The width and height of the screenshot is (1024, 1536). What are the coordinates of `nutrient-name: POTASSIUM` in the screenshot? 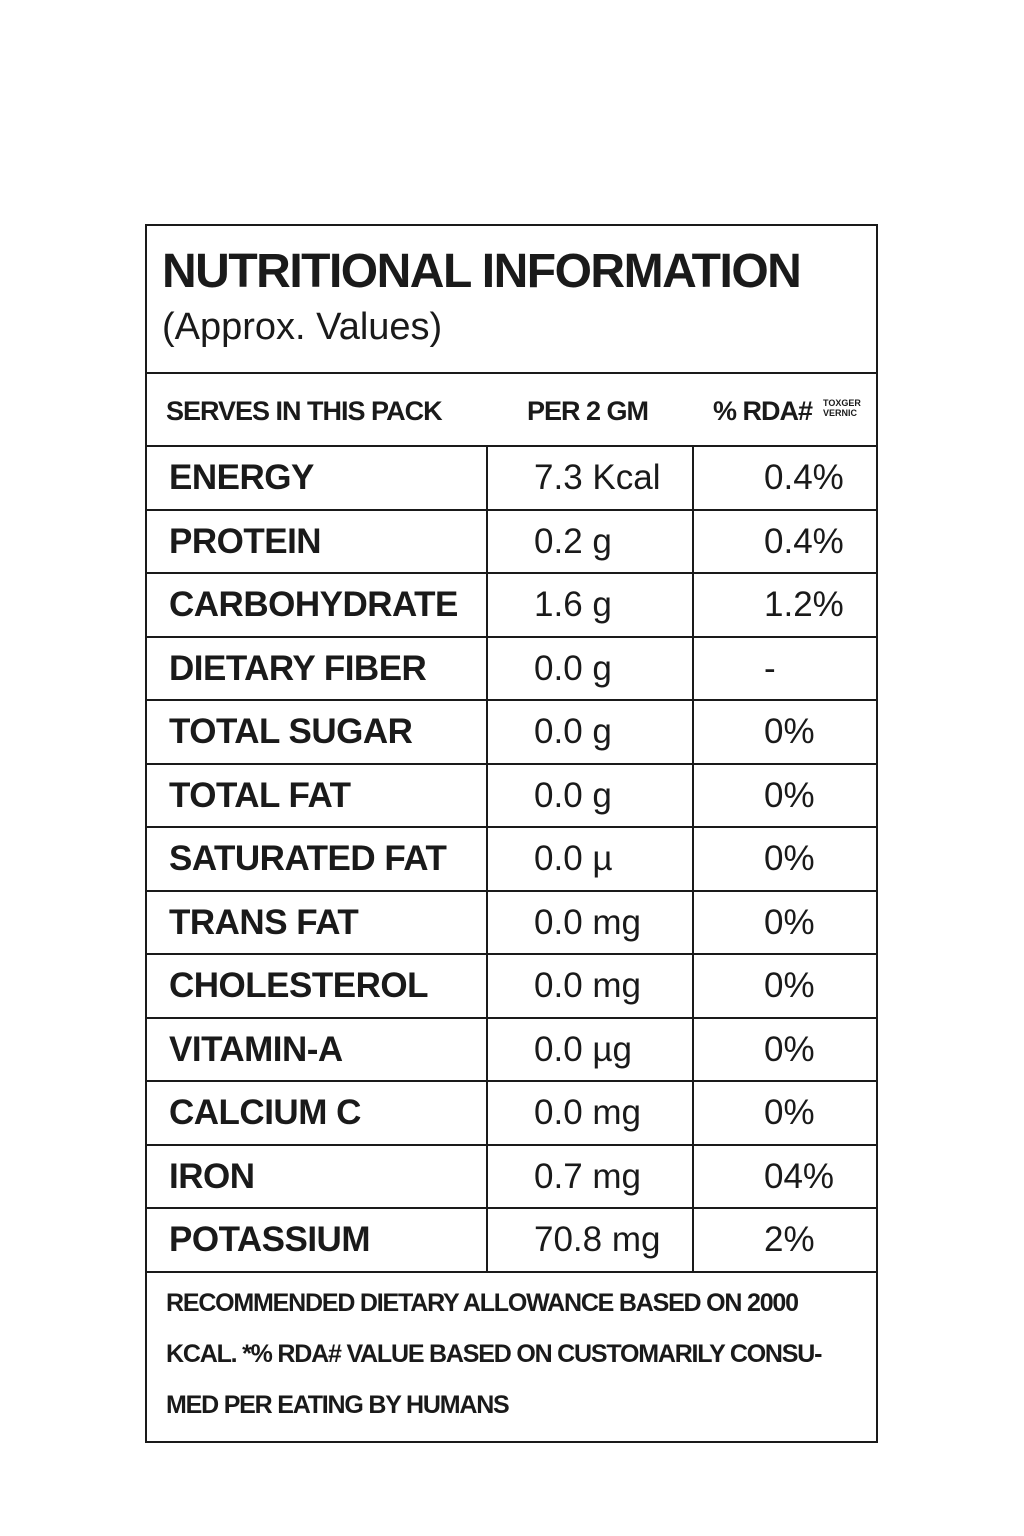 It's located at (269, 1239).